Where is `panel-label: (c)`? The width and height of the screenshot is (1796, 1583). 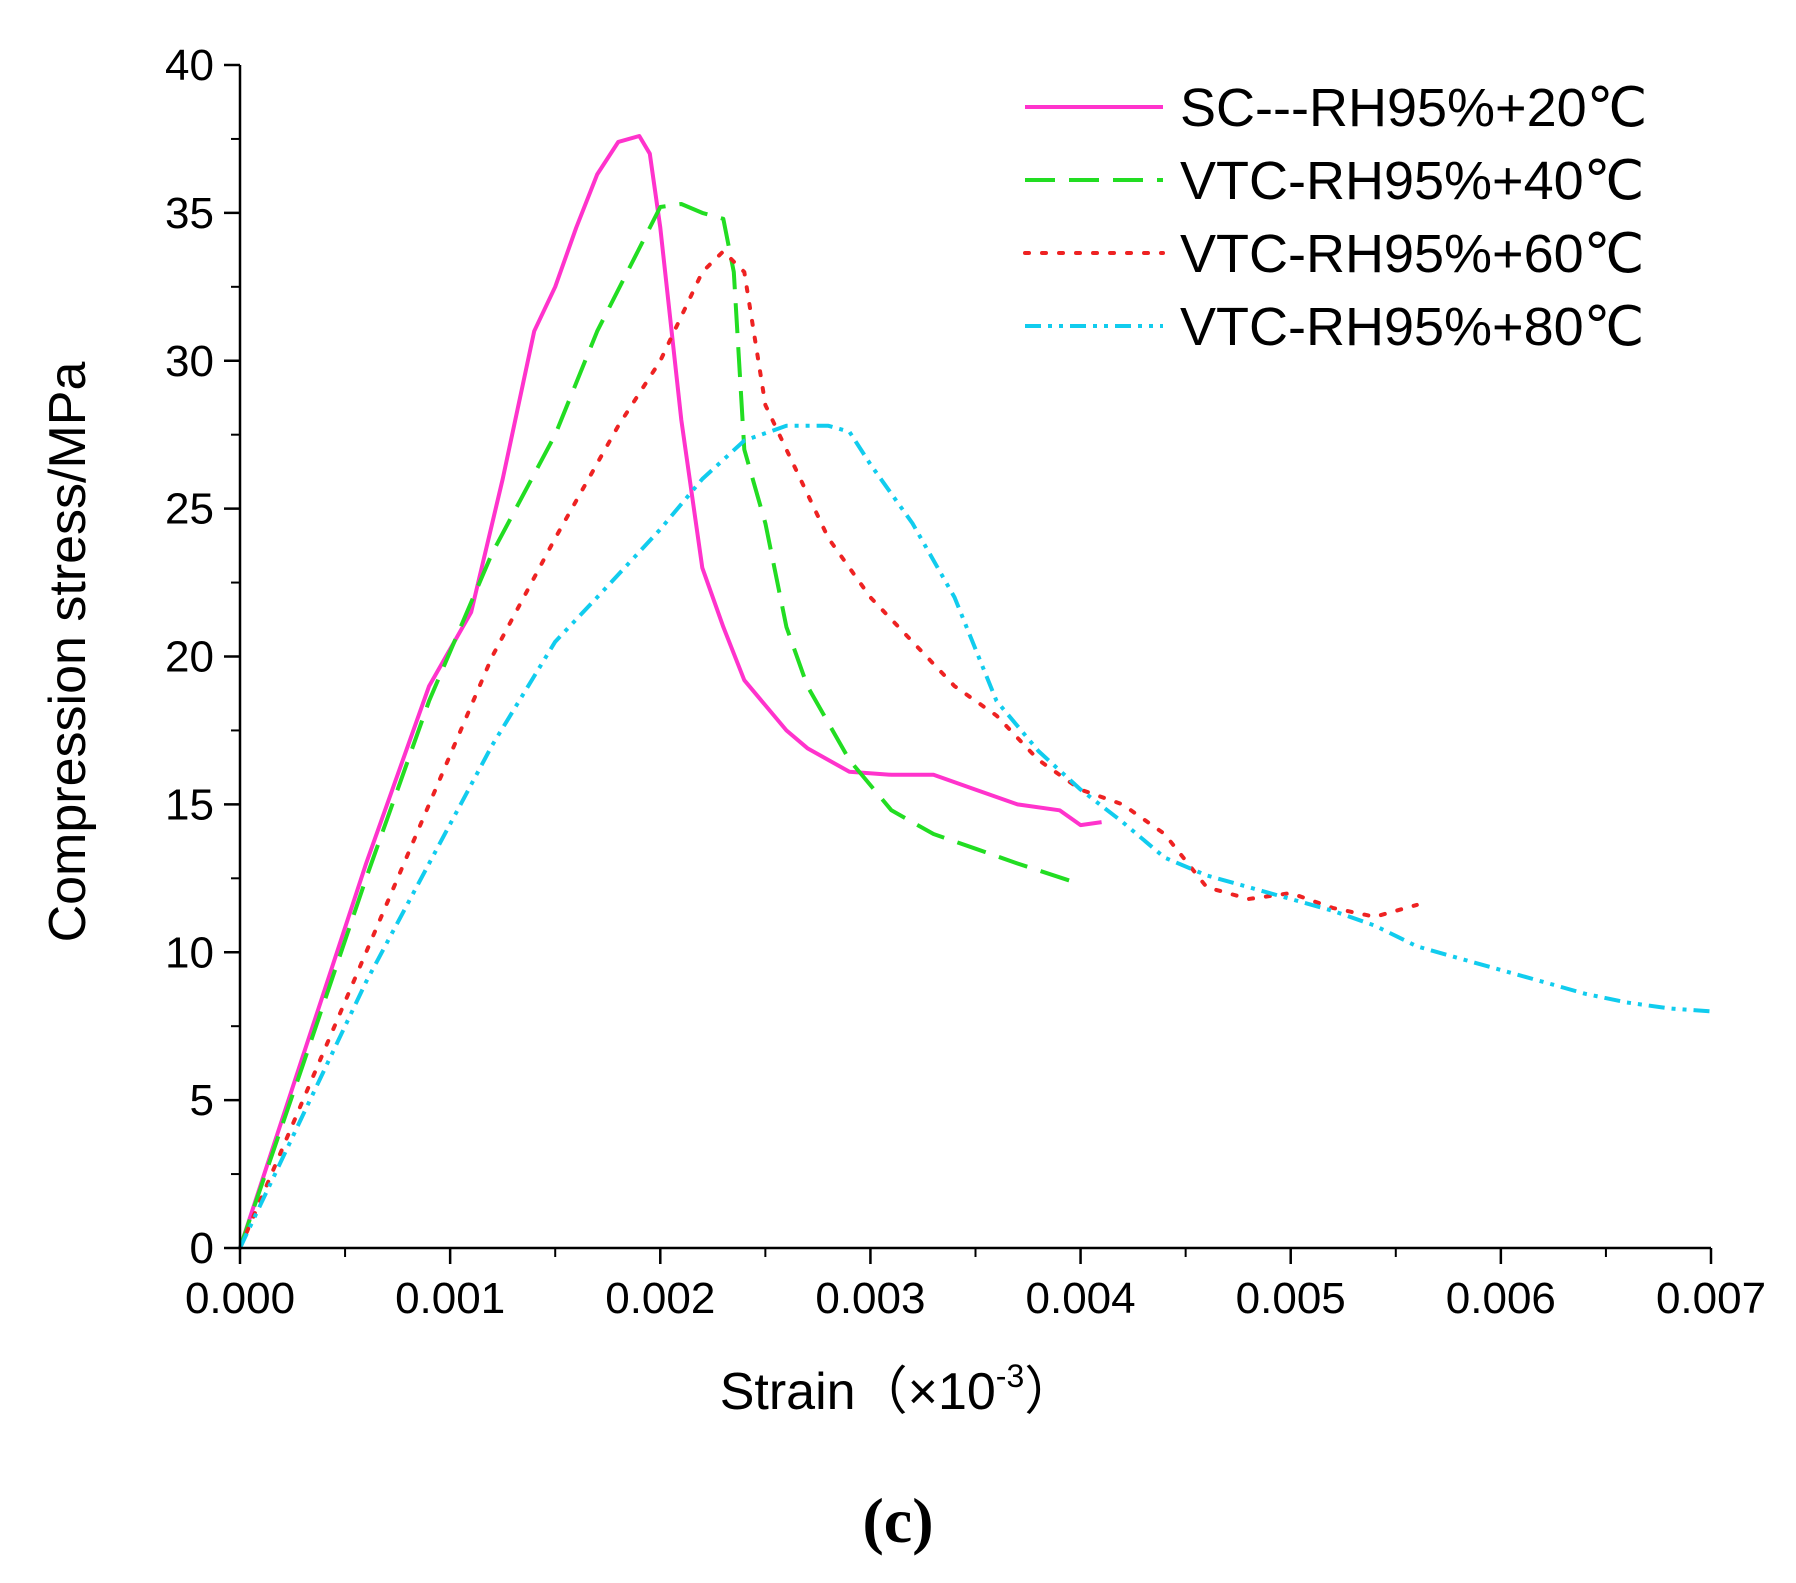 panel-label: (c) is located at coordinates (897, 1520).